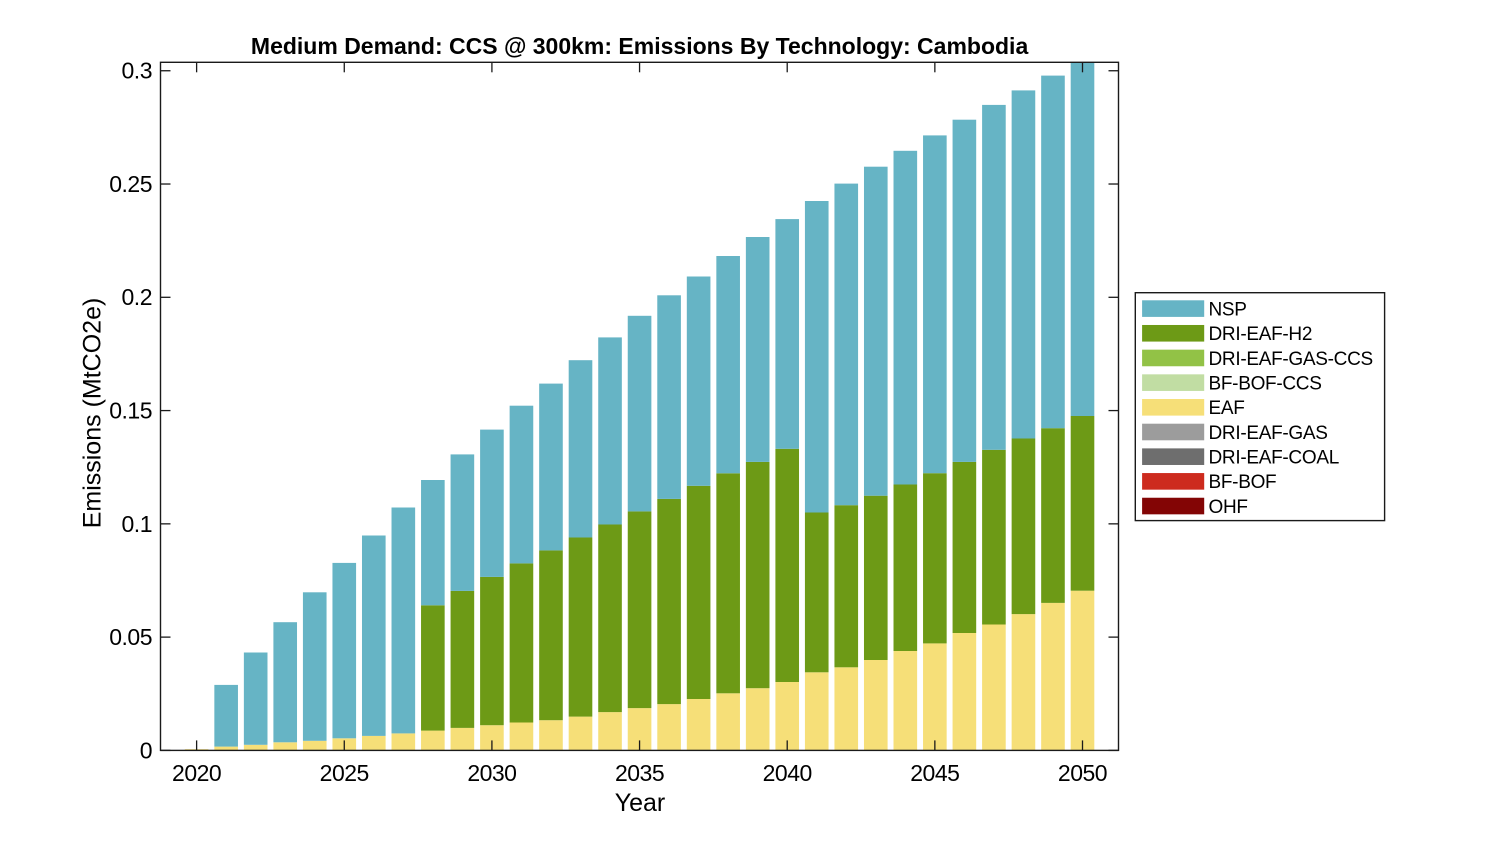 The image size is (1500, 844). What do you see at coordinates (1227, 408) in the screenshot?
I see `svg-text: EAF` at bounding box center [1227, 408].